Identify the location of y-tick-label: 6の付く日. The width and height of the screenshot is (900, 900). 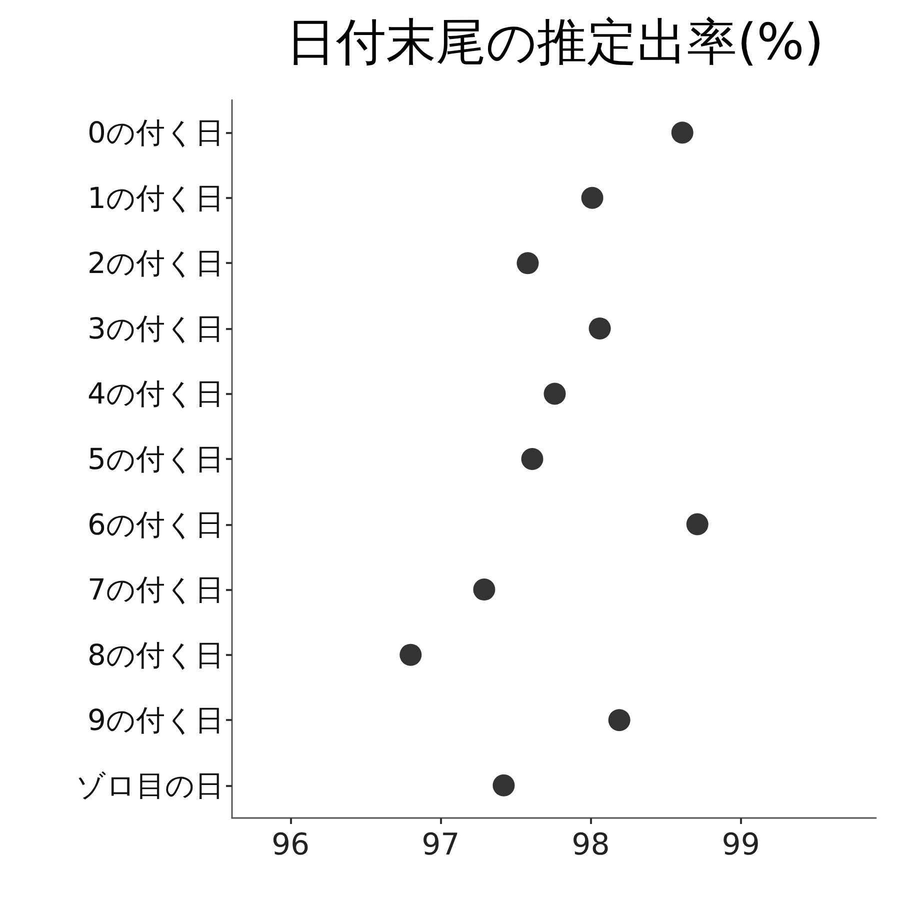
(156, 524).